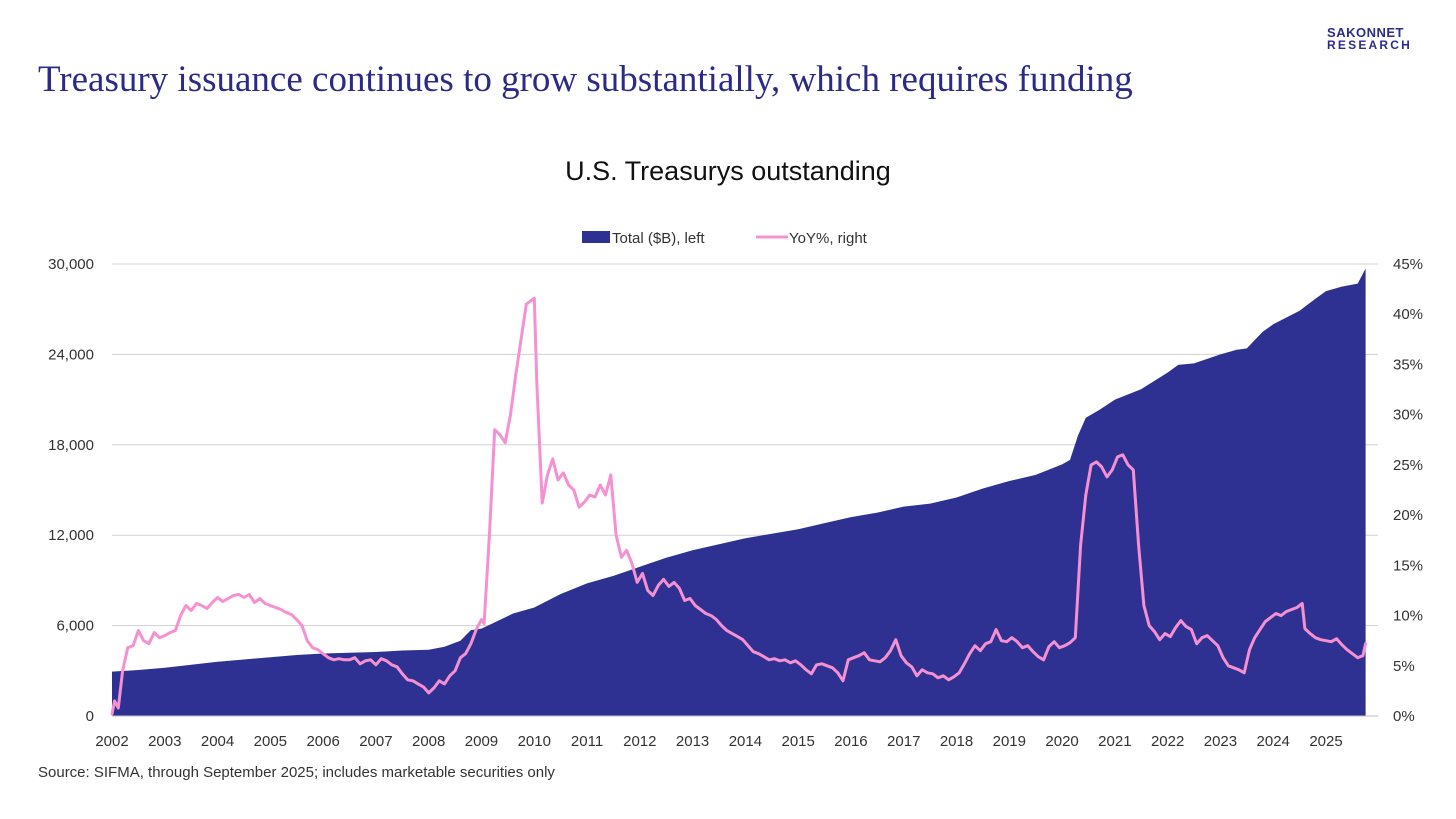 Image resolution: width=1456 pixels, height=819 pixels. What do you see at coordinates (1408, 465) in the screenshot?
I see `y-right-tick-label: 25%` at bounding box center [1408, 465].